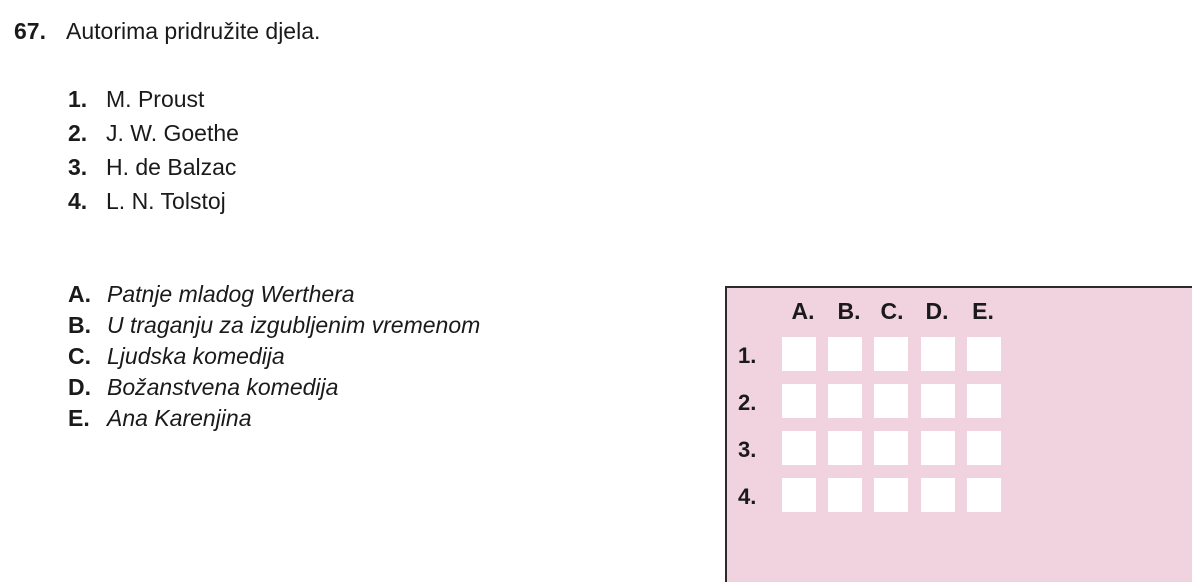 This screenshot has height=582, width=1192. Describe the element at coordinates (171, 167) in the screenshot. I see `author-name: H. de Balzac` at that location.